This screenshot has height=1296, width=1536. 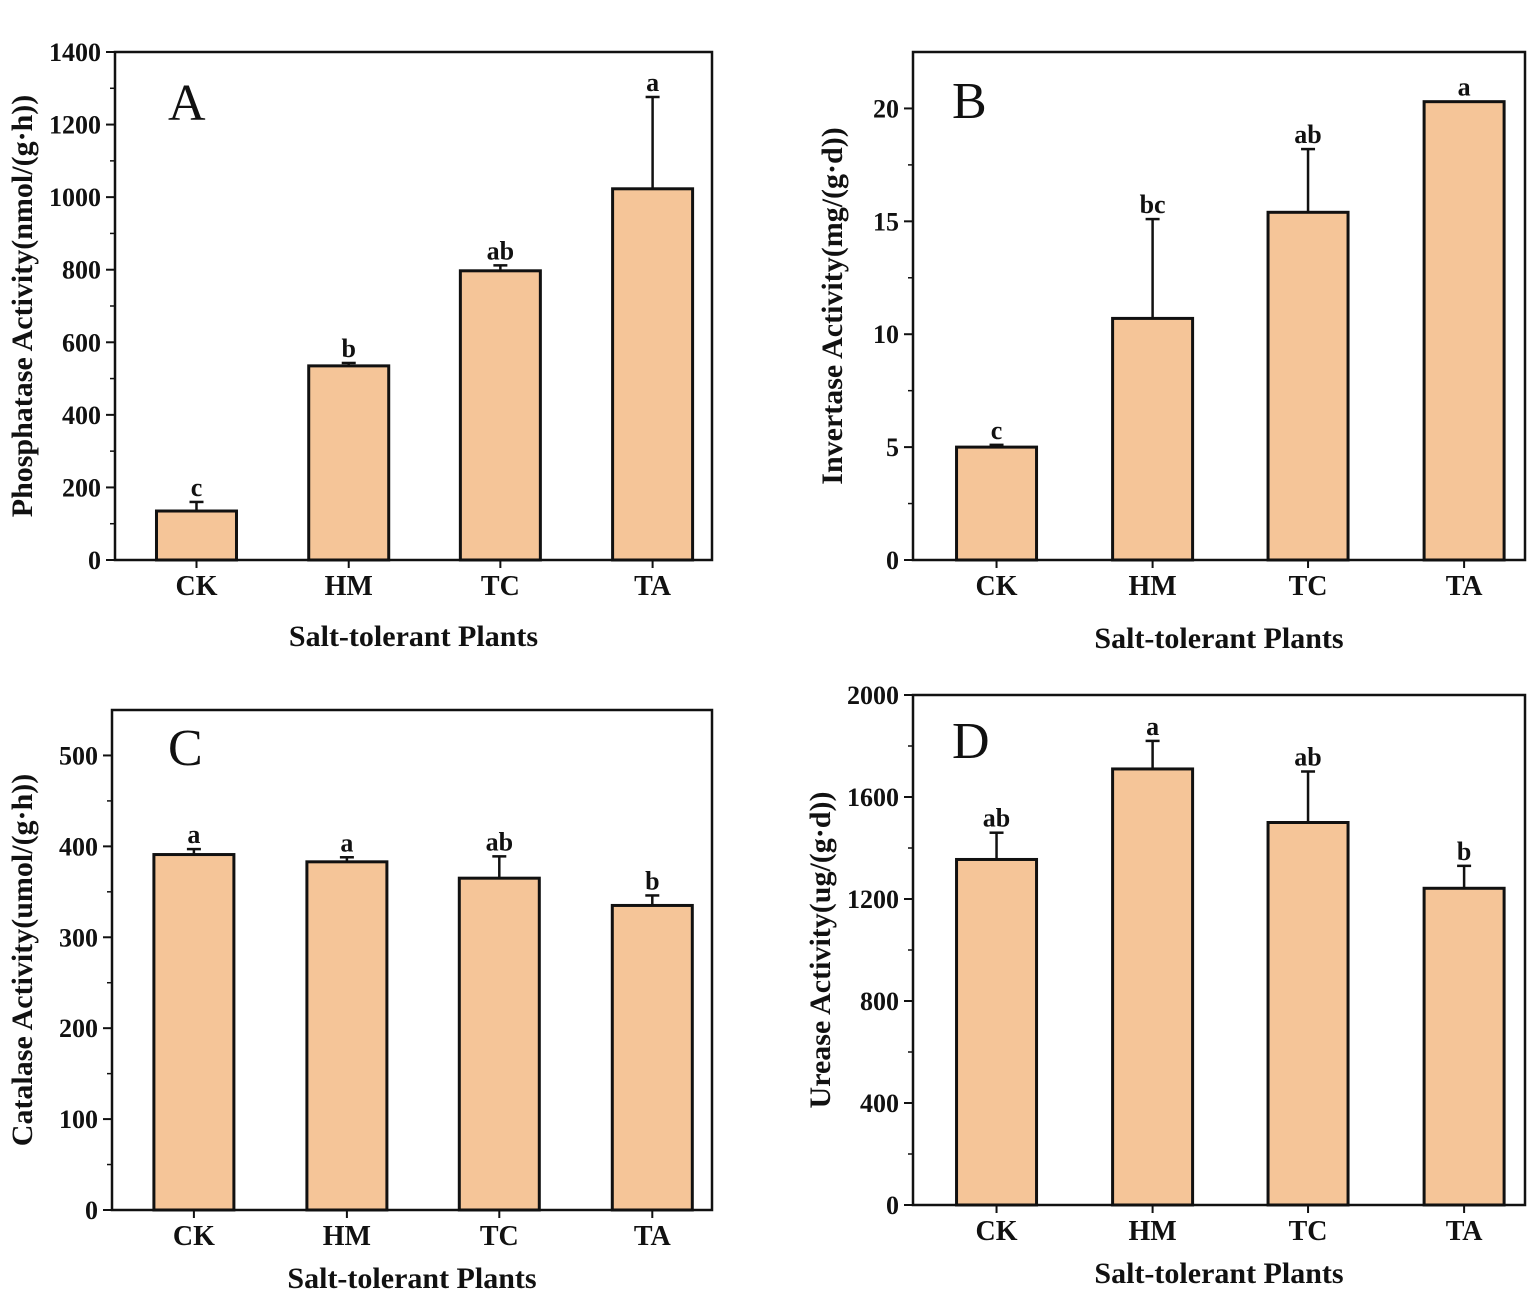 I want to click on y-tick-label: 600, so click(x=81, y=342).